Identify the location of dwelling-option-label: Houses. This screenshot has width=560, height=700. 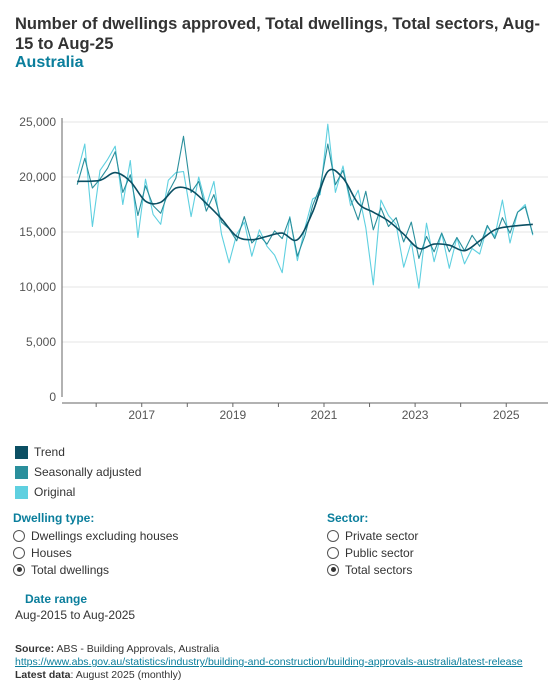
(51, 552).